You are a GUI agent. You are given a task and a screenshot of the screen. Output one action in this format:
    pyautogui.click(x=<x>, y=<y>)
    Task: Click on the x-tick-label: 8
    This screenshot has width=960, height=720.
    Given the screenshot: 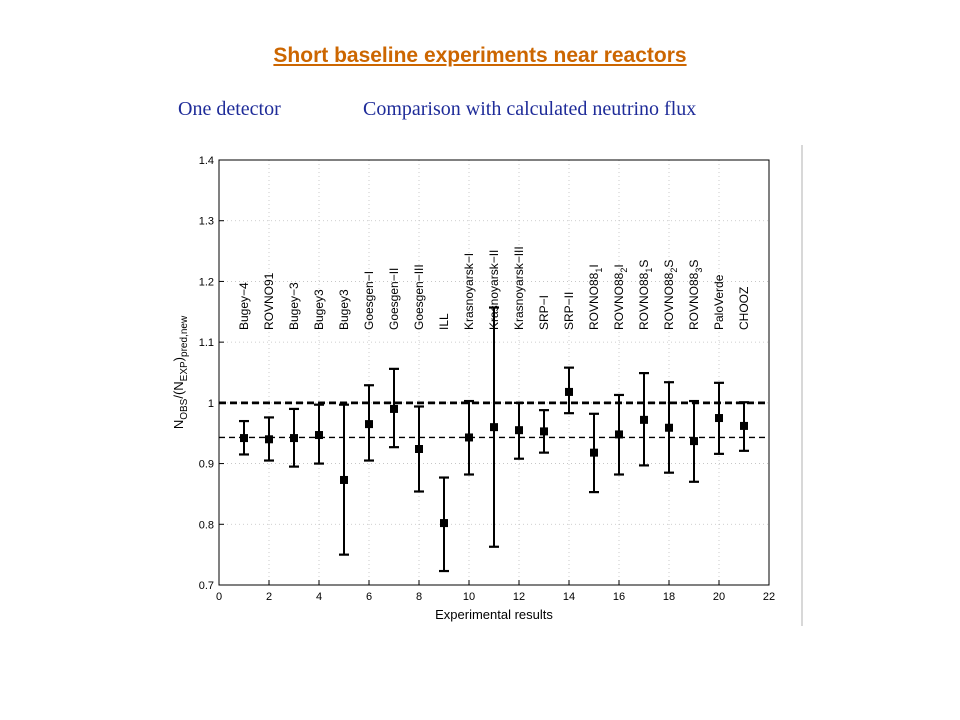 What is the action you would take?
    pyautogui.click(x=419, y=597)
    